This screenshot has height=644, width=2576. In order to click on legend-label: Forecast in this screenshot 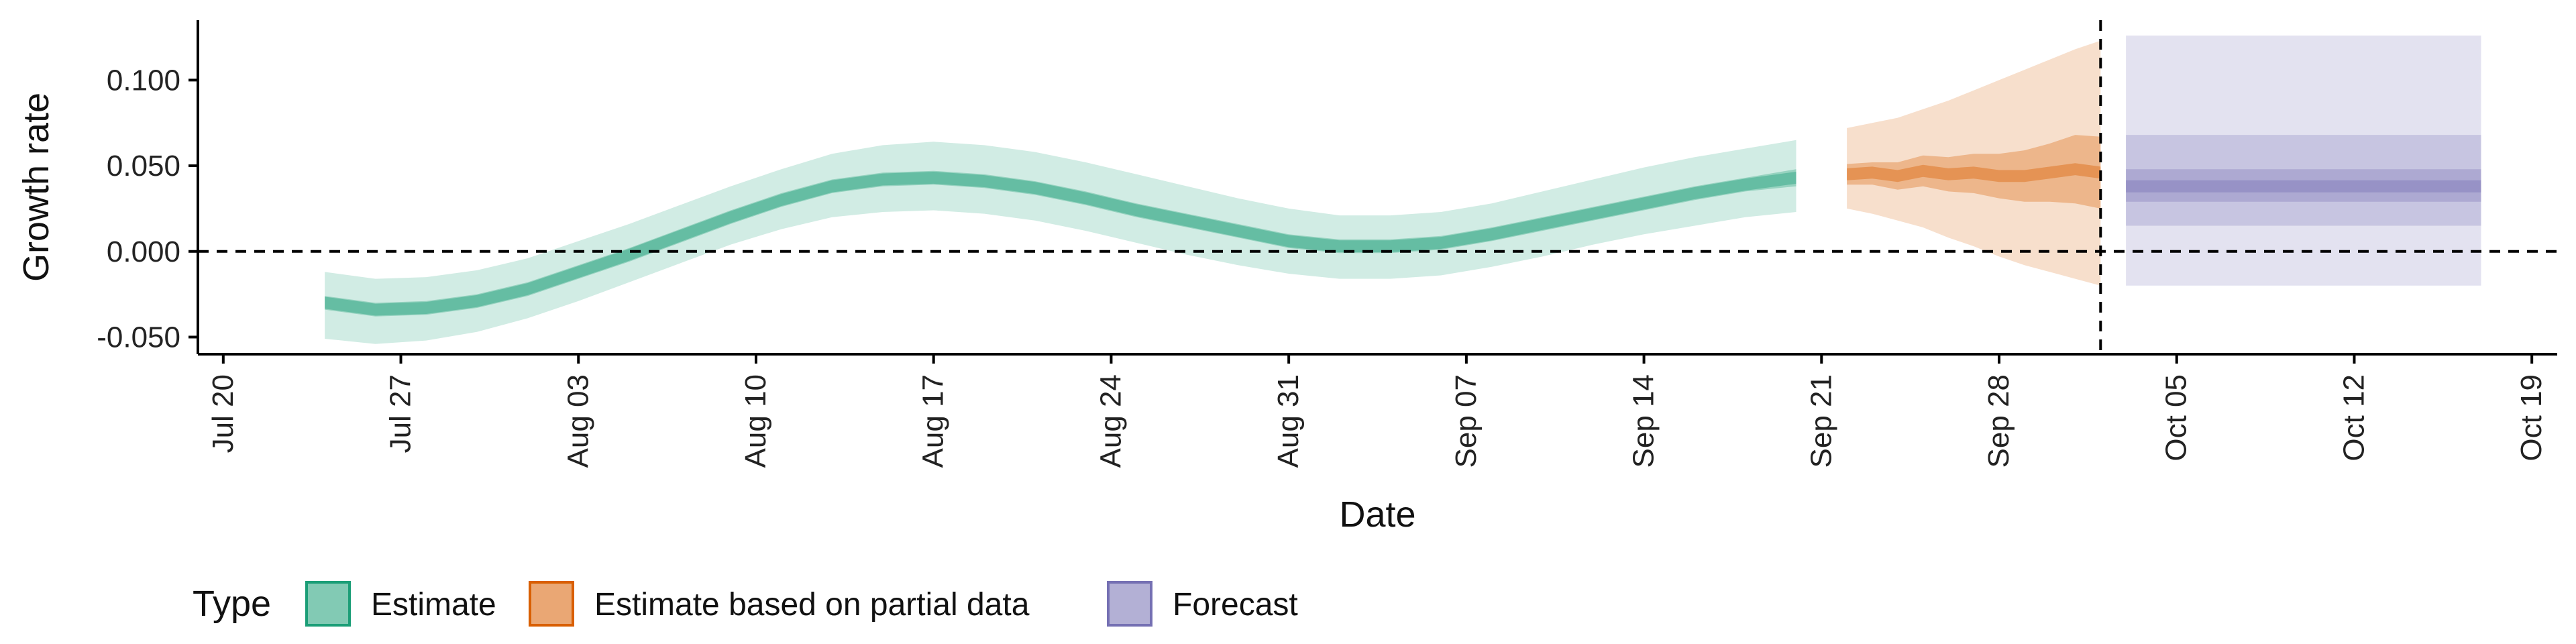, I will do `click(1235, 605)`.